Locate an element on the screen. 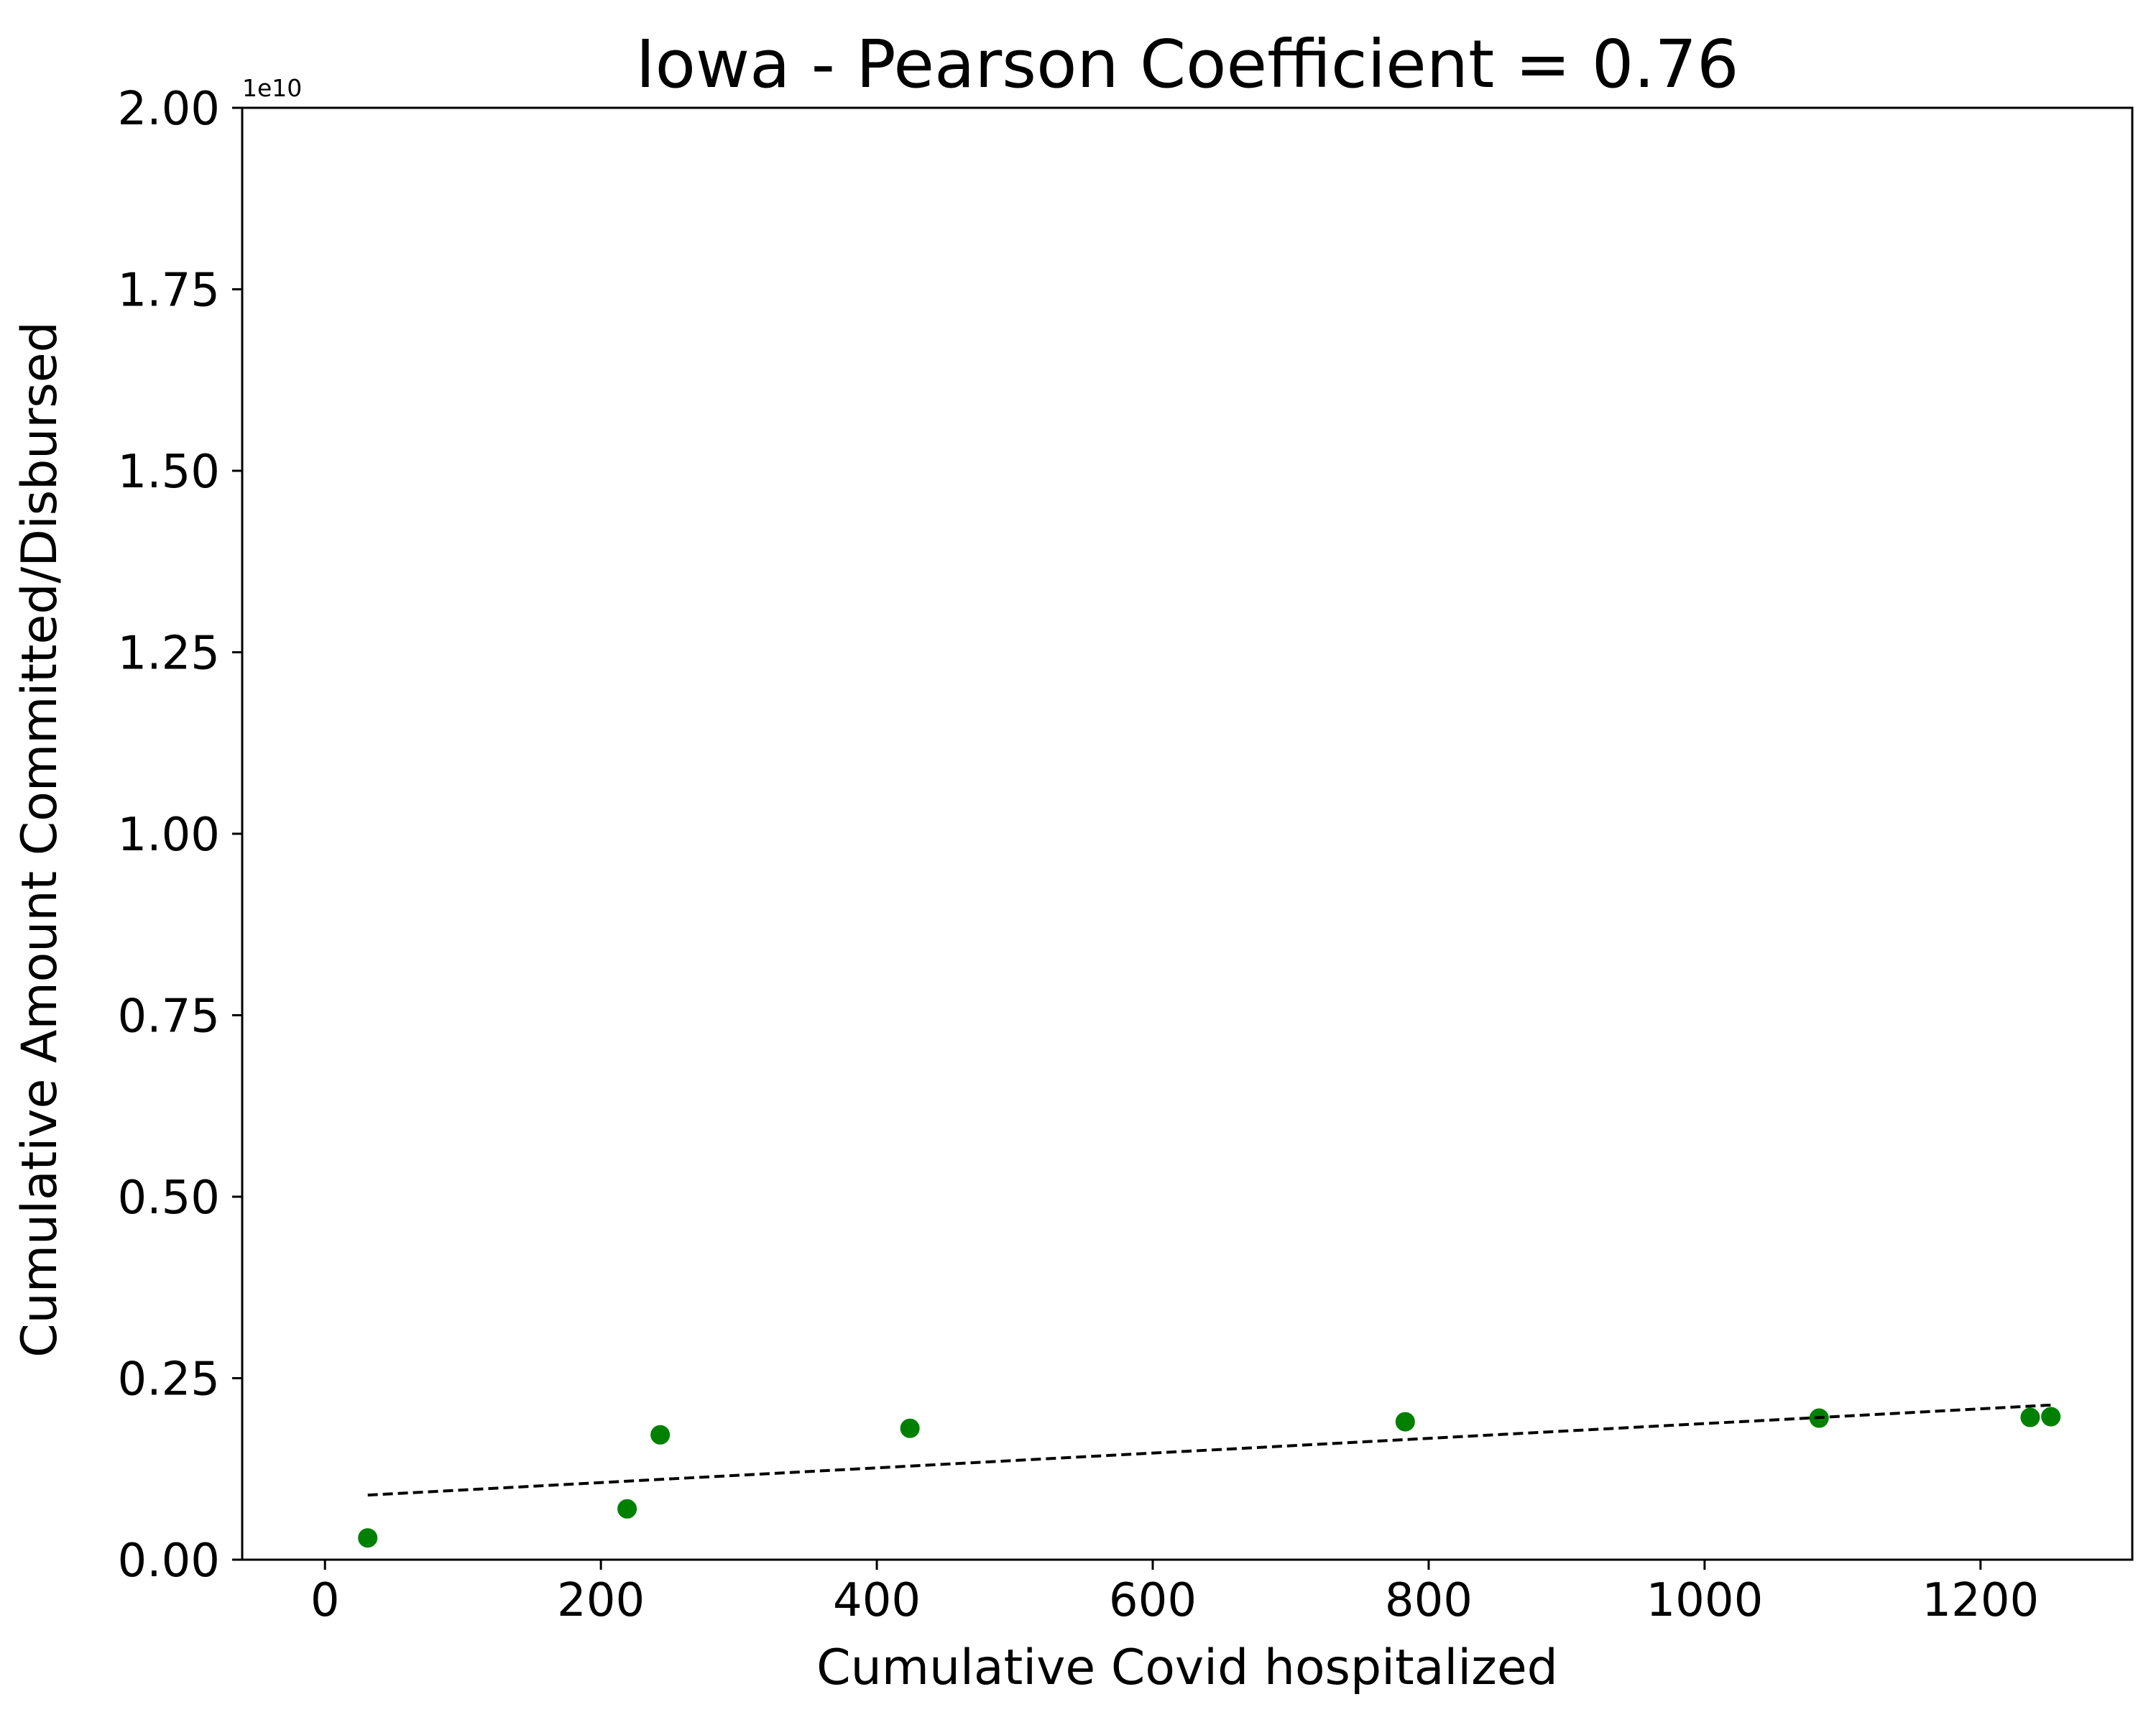 The height and width of the screenshot is (1725, 2156). x-tick-label: 400 is located at coordinates (877, 1600).